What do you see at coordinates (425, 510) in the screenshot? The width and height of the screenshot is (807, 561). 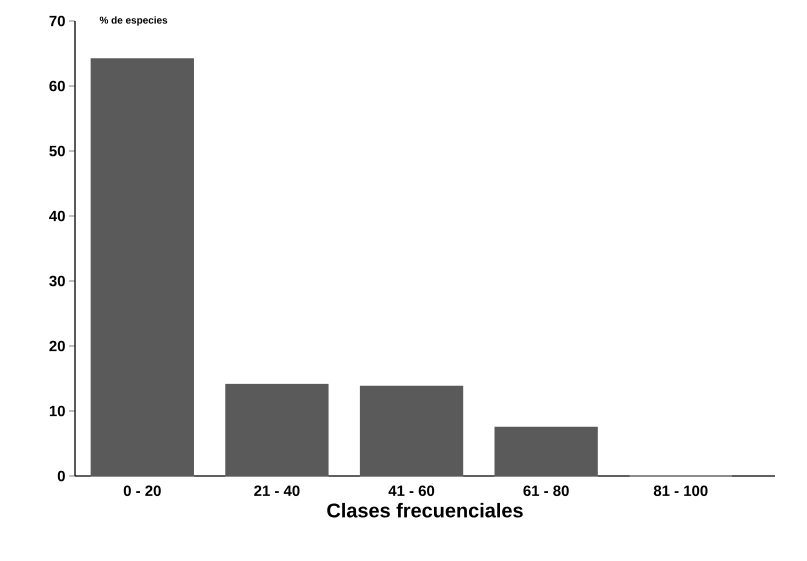 I see `x-axis-title: Clases frecuenciales` at bounding box center [425, 510].